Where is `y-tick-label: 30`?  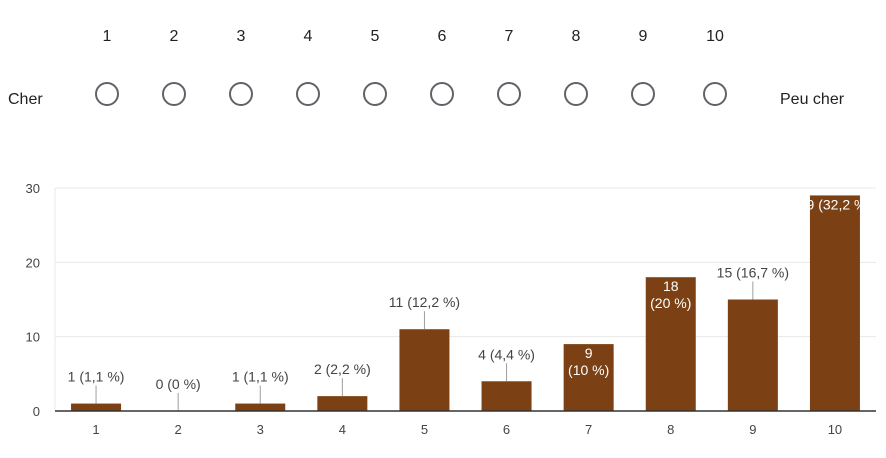
y-tick-label: 30 is located at coordinates (33, 188).